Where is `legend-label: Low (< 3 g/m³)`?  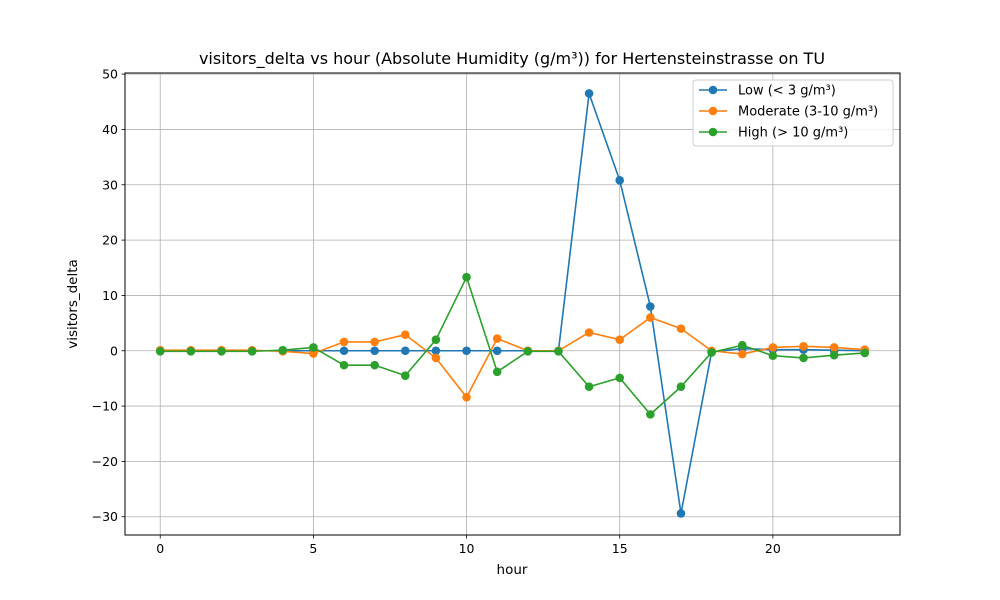 legend-label: Low (< 3 g/m³) is located at coordinates (787, 91).